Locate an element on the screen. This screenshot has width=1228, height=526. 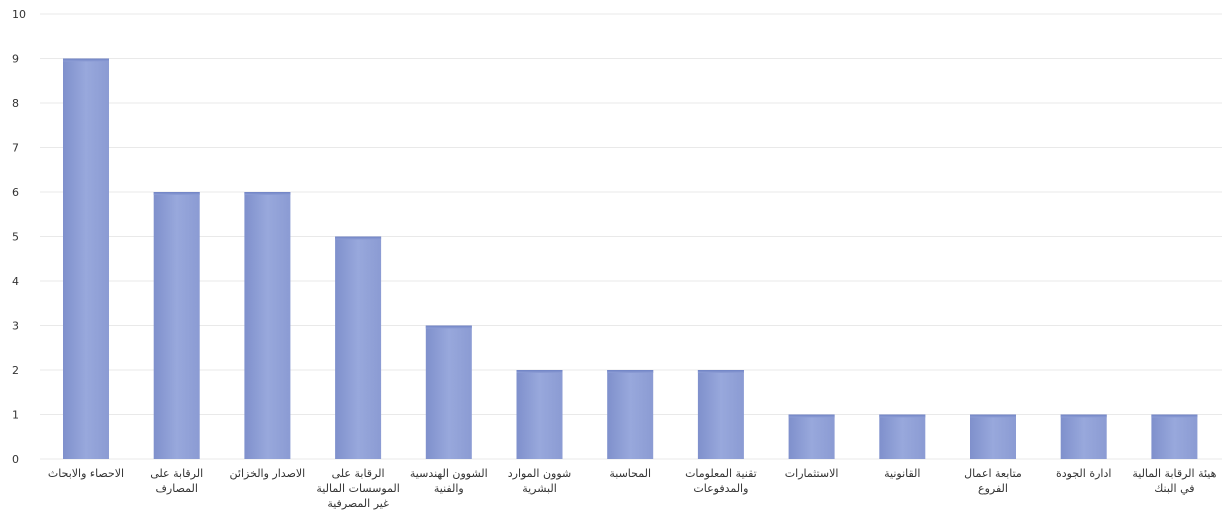
x-tick-label: الرقابة على الموسسات المالية غير المصرفية is located at coordinates (357, 488).